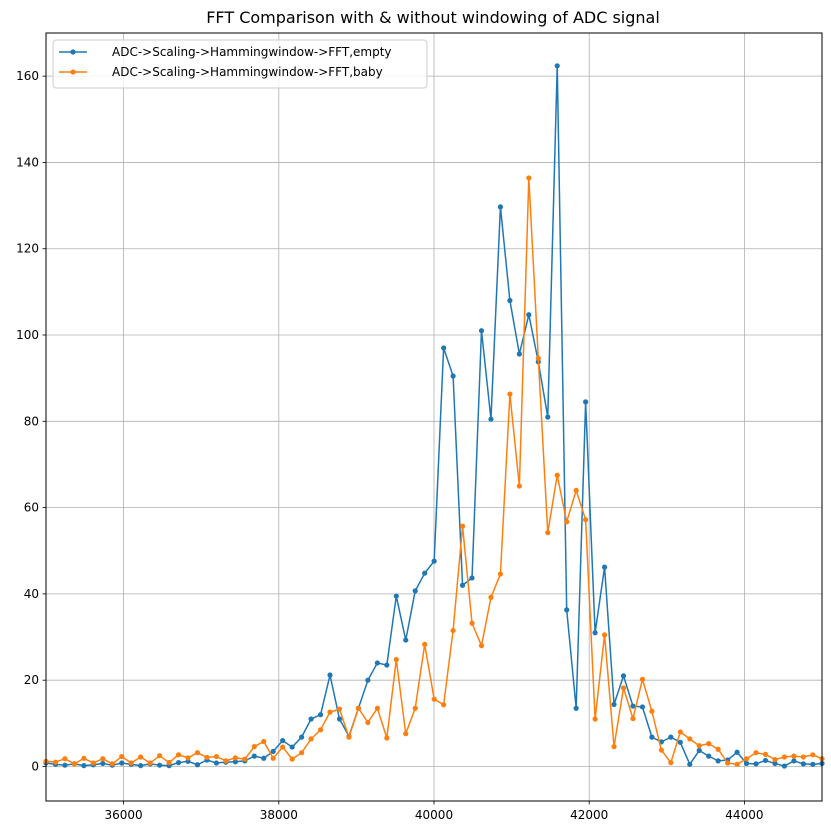 The height and width of the screenshot is (836, 831). What do you see at coordinates (124, 815) in the screenshot?
I see `x-tick-label: 36000` at bounding box center [124, 815].